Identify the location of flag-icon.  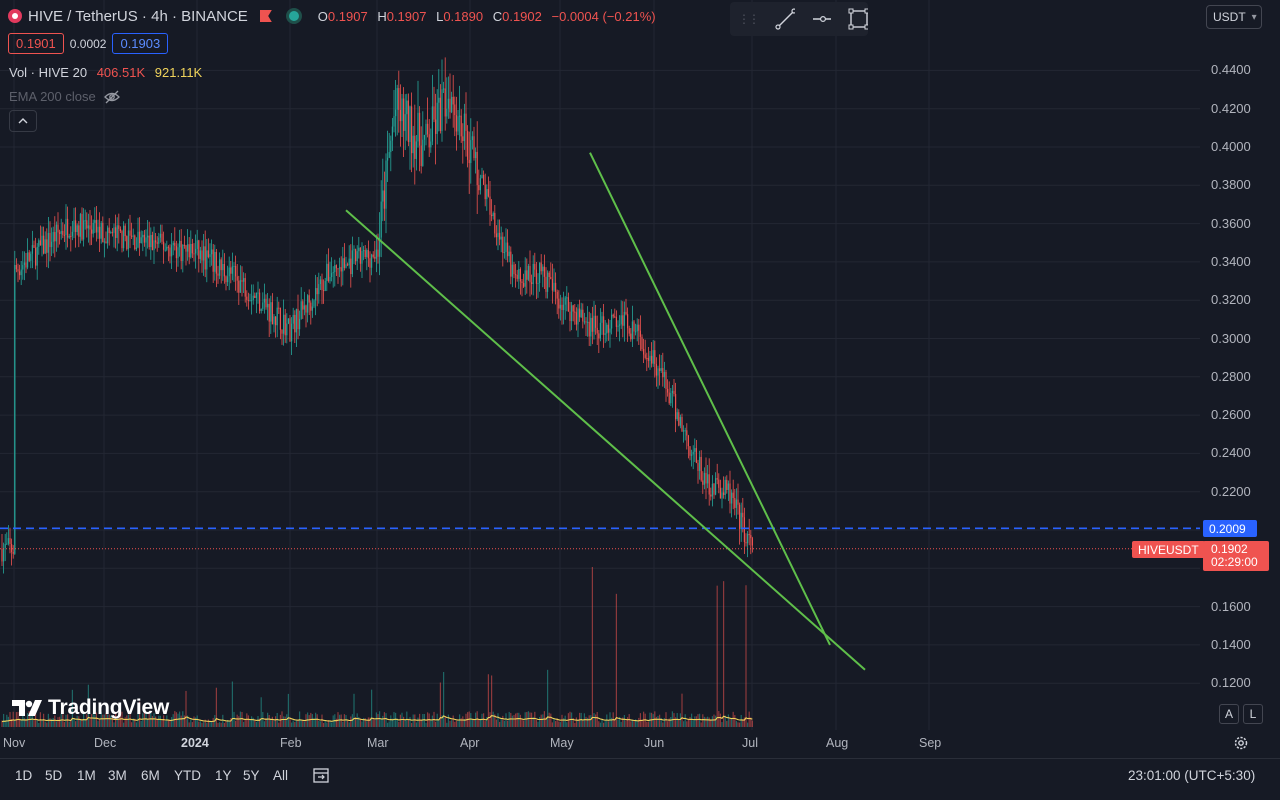
(265, 16).